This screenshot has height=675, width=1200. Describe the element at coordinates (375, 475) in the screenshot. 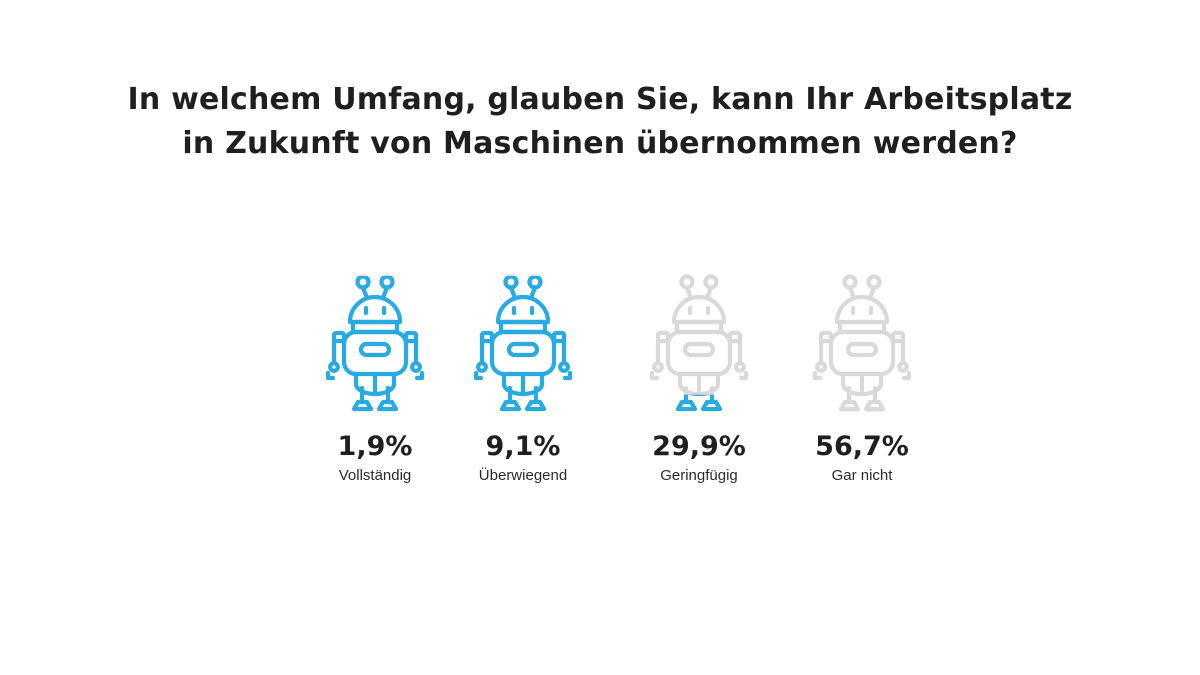

I see `category-label: Vollständig` at that location.